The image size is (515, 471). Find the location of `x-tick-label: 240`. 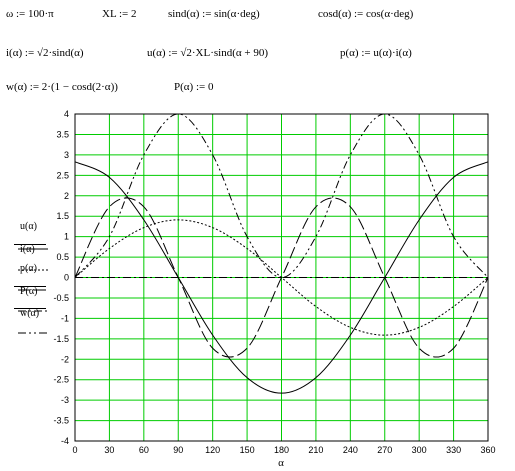

x-tick-label: 240 is located at coordinates (350, 450).